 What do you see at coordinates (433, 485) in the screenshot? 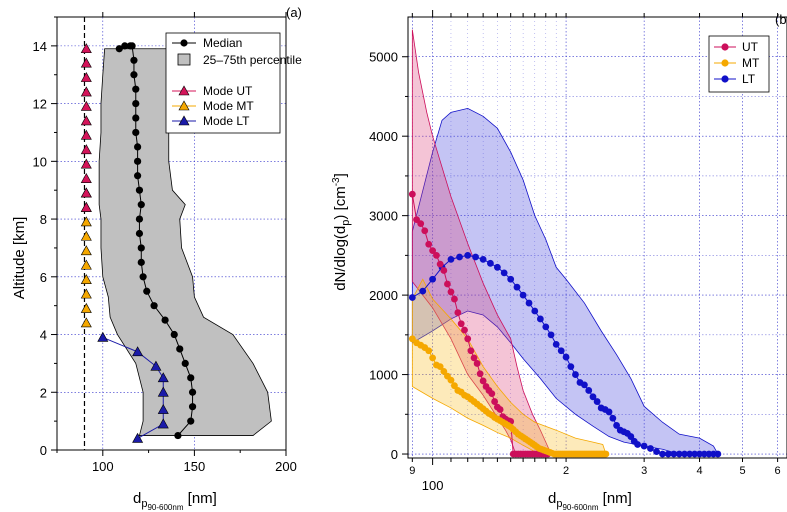
I see `panel-b-xtick-label: 100` at bounding box center [433, 485].